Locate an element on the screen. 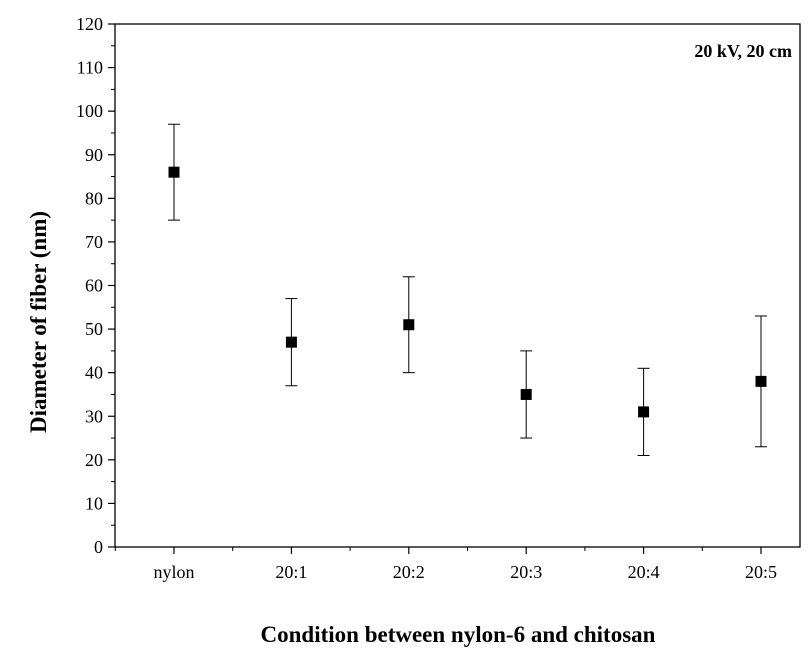 The image size is (811, 661). x-tick-label: 20:4 is located at coordinates (644, 572).